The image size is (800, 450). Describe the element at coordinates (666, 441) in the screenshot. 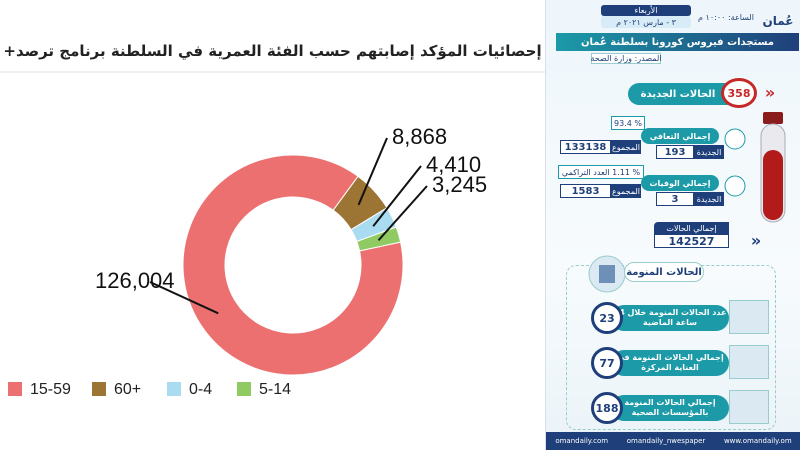

I see `footer-link: omandaily_nwespaper` at that location.